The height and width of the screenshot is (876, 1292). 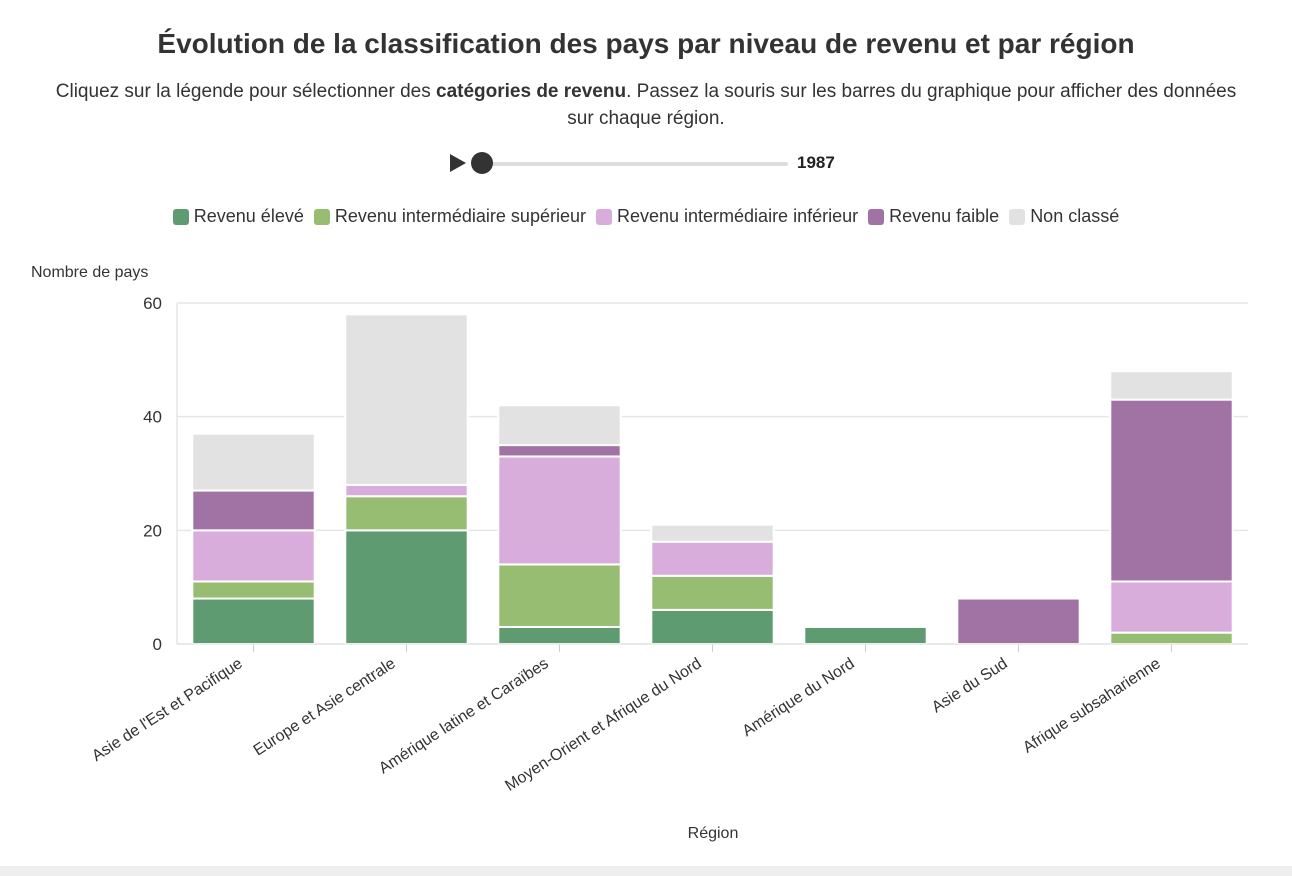 I want to click on legend-label: Revenu élevé, so click(x=248, y=216).